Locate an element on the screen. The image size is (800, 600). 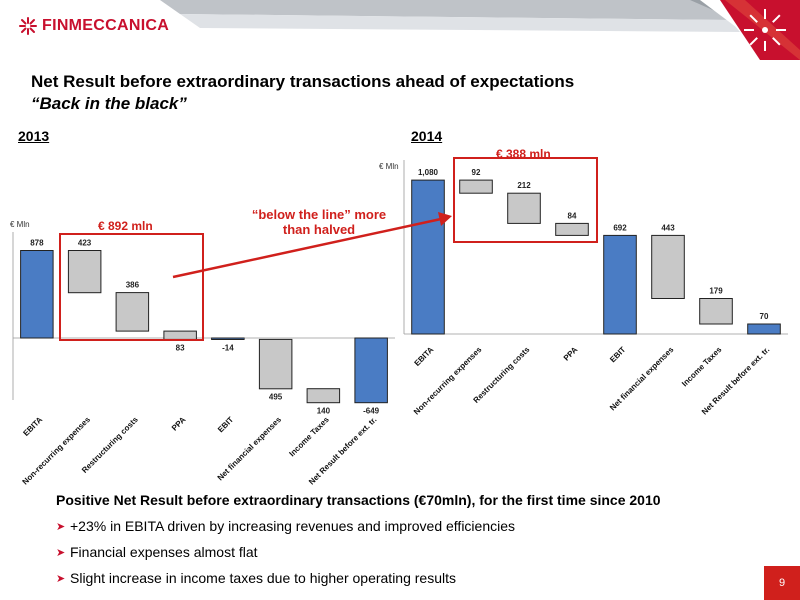
data-label: 1,080 is located at coordinates (428, 172).